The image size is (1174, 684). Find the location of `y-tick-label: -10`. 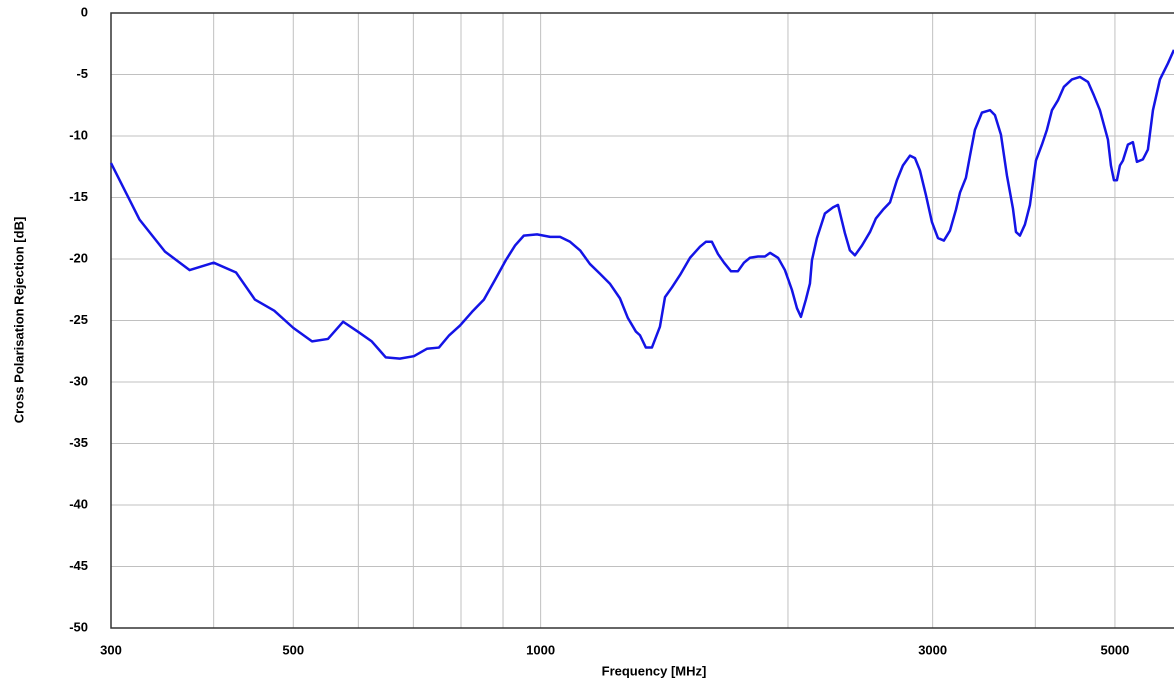

y-tick-label: -10 is located at coordinates (78, 134).